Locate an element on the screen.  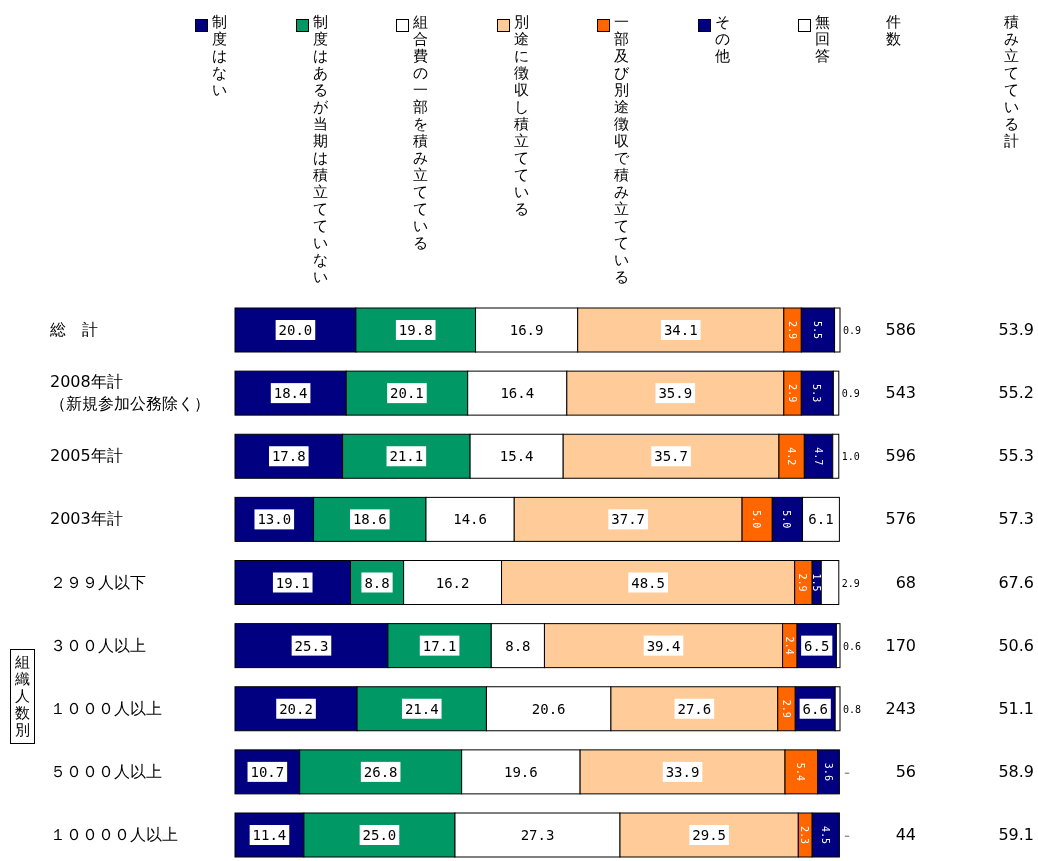
data-label: 15.4 is located at coordinates (516, 456).